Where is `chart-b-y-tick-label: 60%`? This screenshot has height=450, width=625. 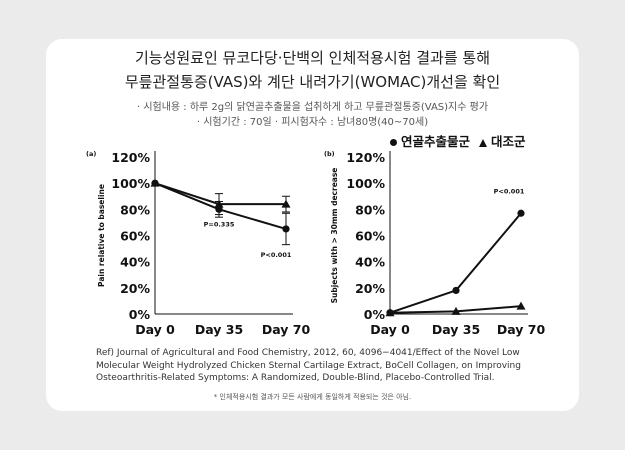 chart-b-y-tick-label: 60% is located at coordinates (370, 236).